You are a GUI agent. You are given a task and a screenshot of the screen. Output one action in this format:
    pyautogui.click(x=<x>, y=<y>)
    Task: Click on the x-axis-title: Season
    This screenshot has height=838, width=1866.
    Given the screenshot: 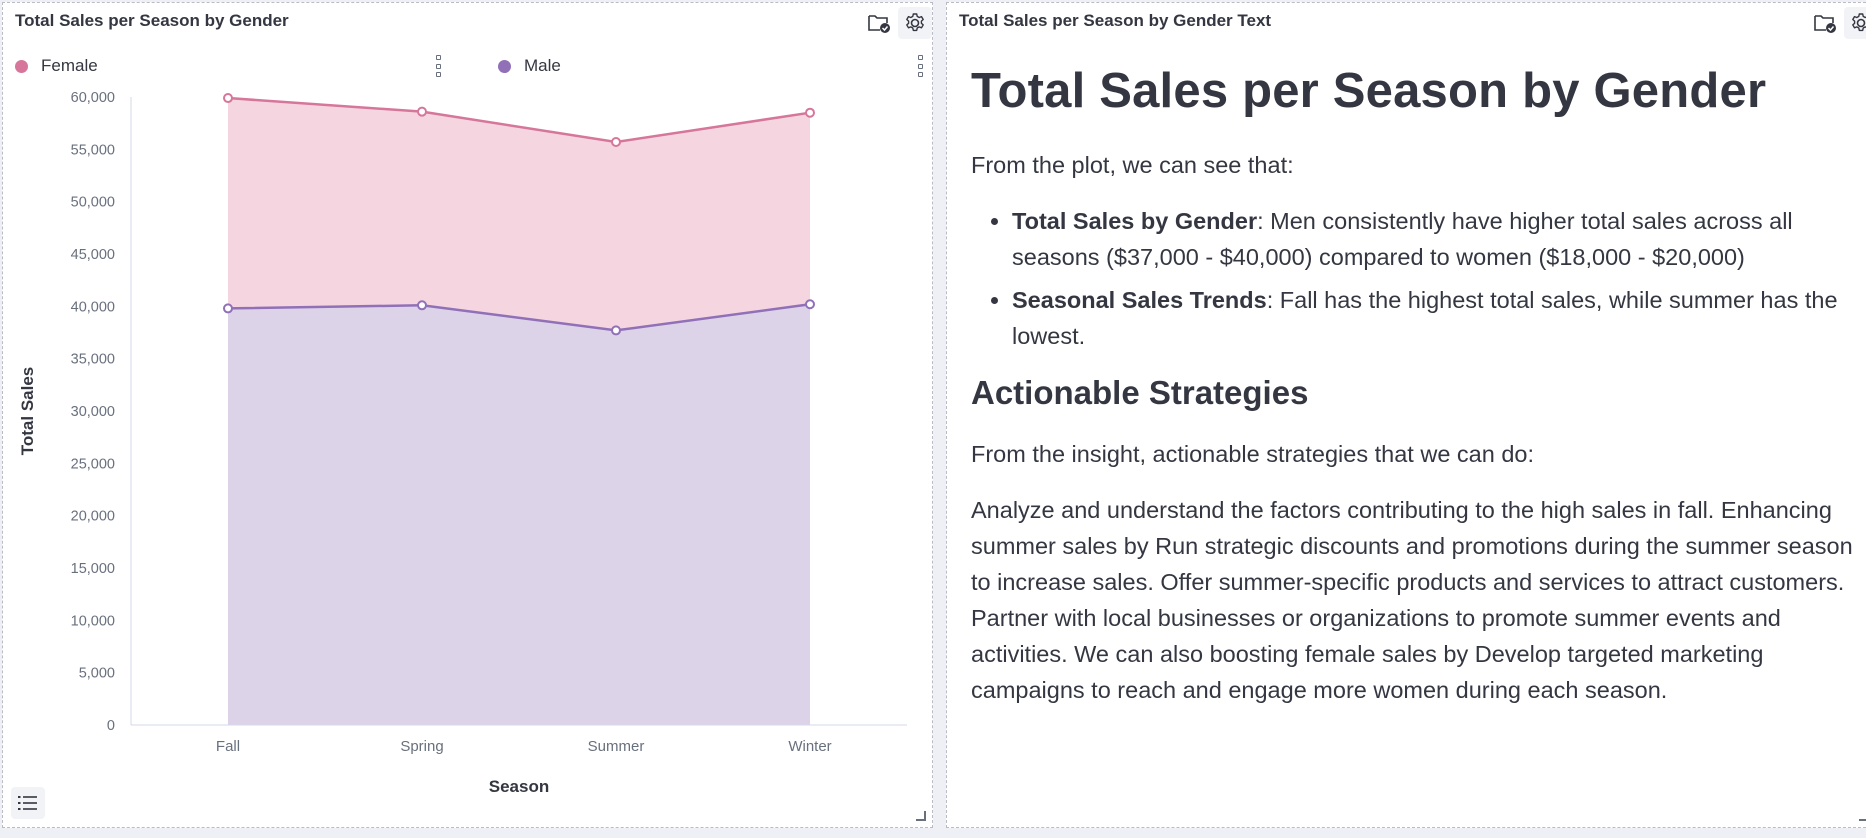 What is the action you would take?
    pyautogui.click(x=519, y=786)
    